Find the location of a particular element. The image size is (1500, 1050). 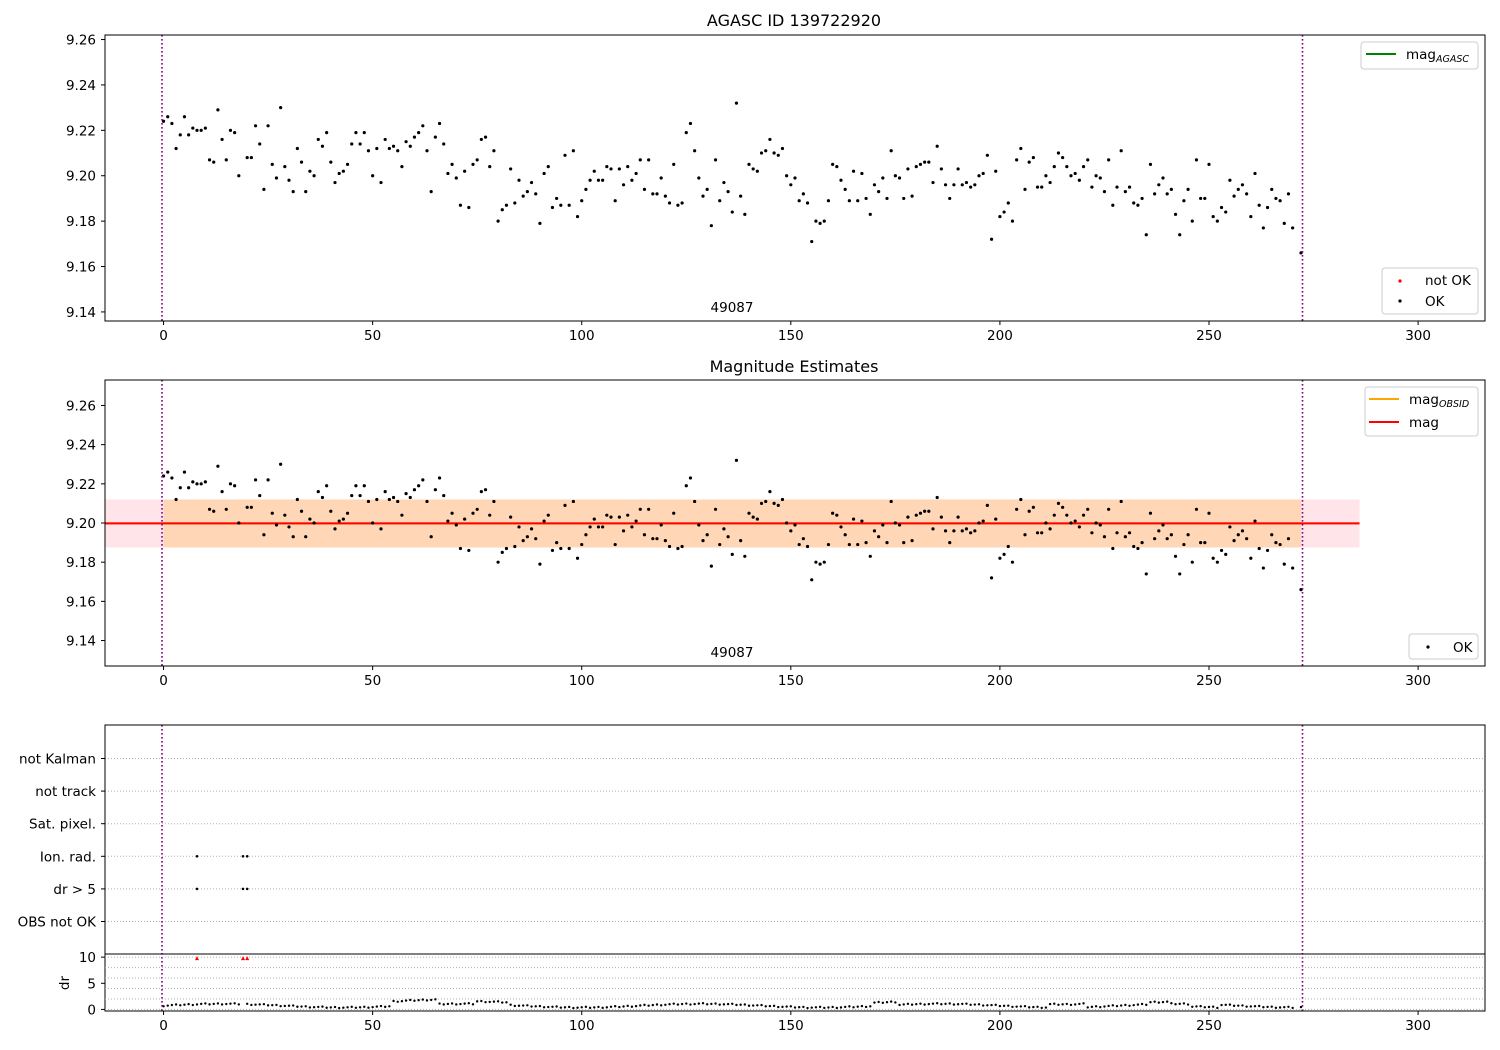

flag-point is located at coordinates (197, 856).